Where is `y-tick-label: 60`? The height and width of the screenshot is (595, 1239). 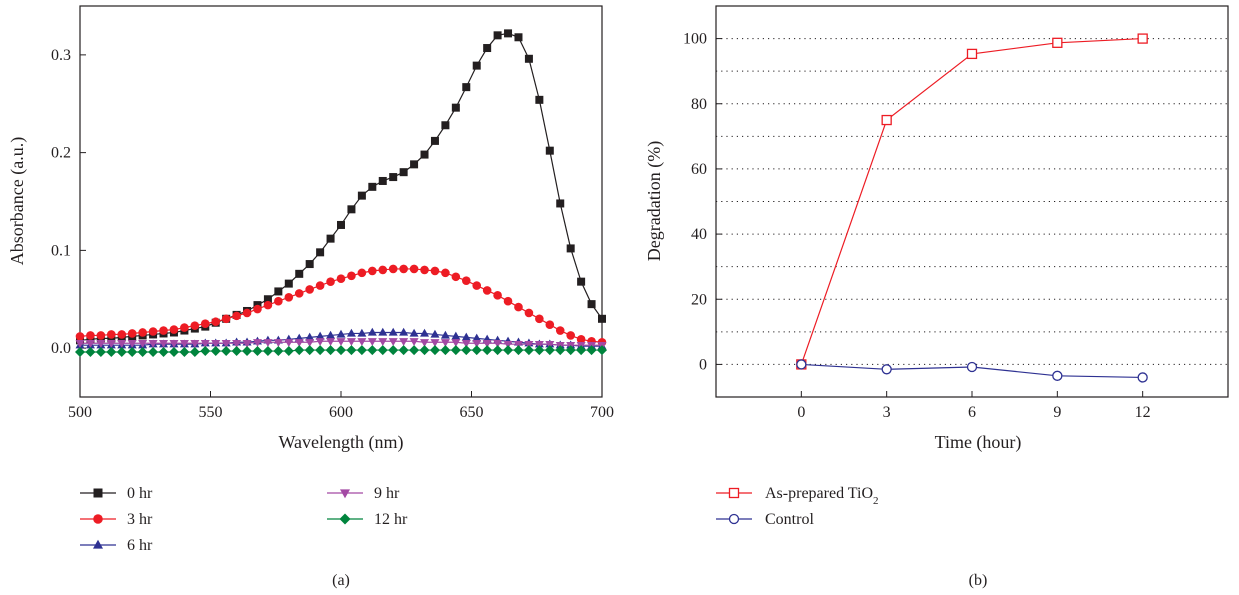 y-tick-label: 60 is located at coordinates (699, 169).